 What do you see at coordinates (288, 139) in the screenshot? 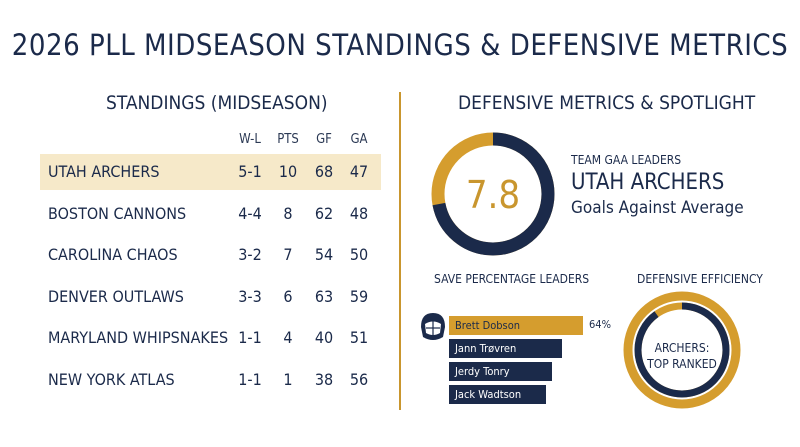
I see `column-header-pts: PTS` at bounding box center [288, 139].